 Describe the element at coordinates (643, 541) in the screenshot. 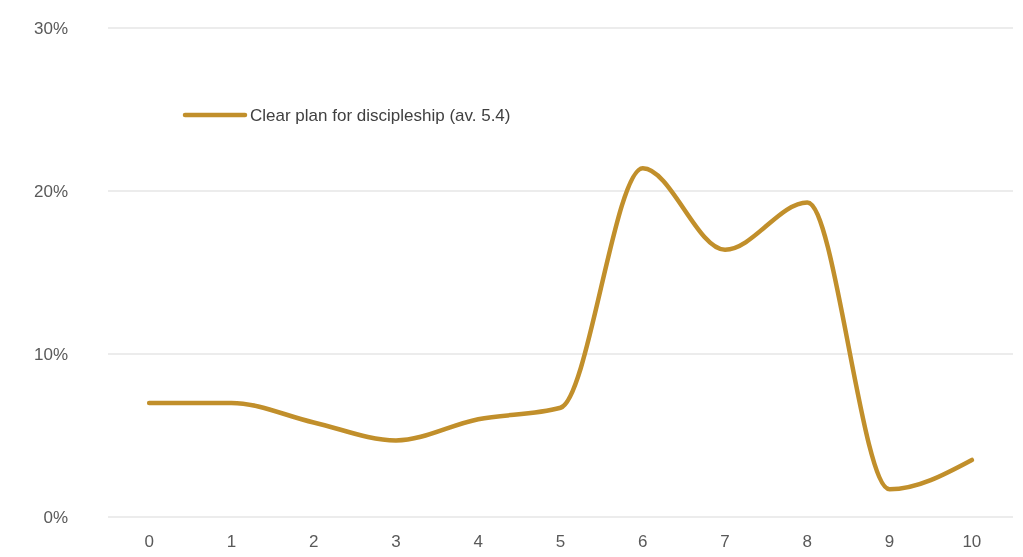

I see `x-tick-label: 6` at that location.